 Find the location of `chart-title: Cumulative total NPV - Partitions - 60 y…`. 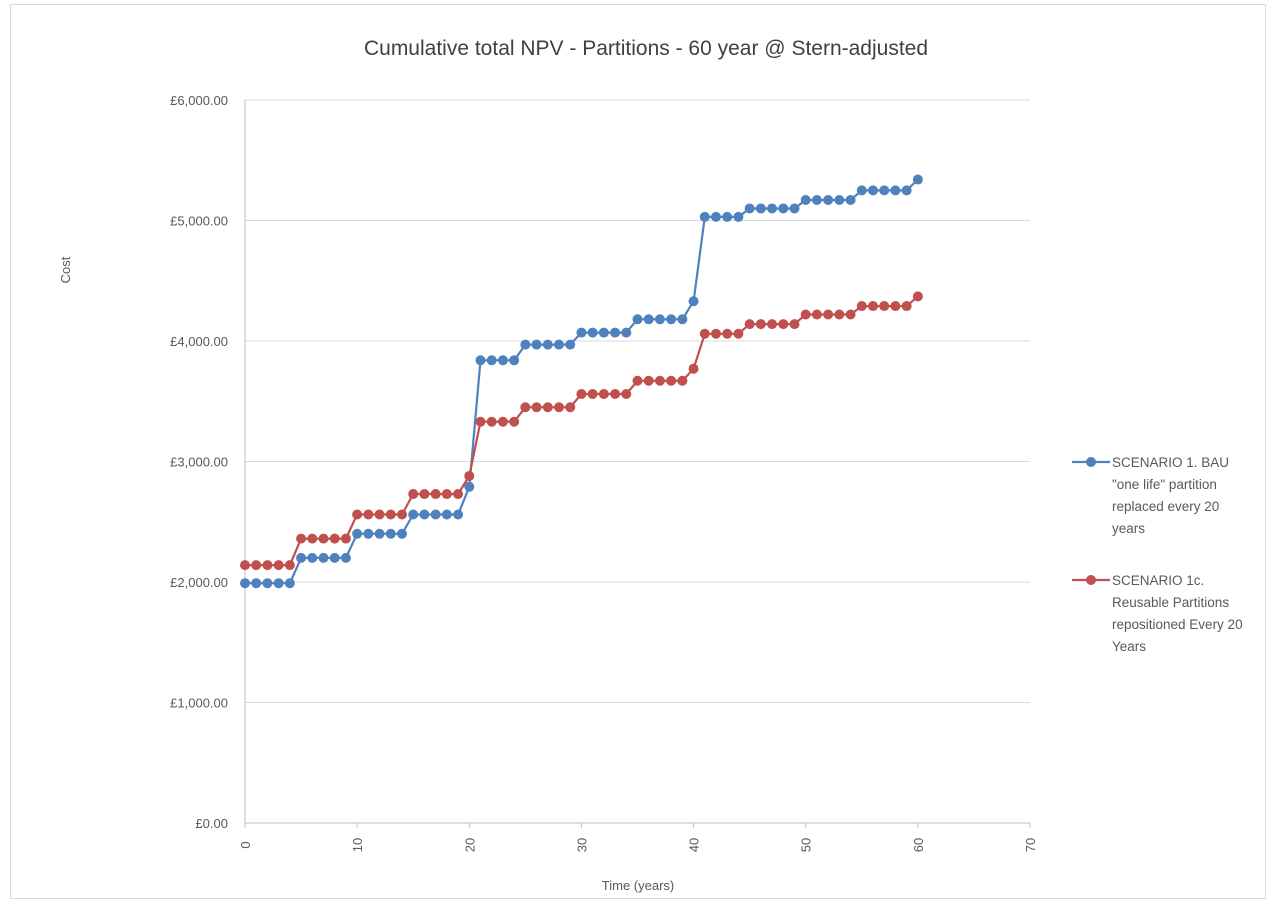

chart-title: Cumulative total NPV - Partitions - 60 y… is located at coordinates (646, 48).